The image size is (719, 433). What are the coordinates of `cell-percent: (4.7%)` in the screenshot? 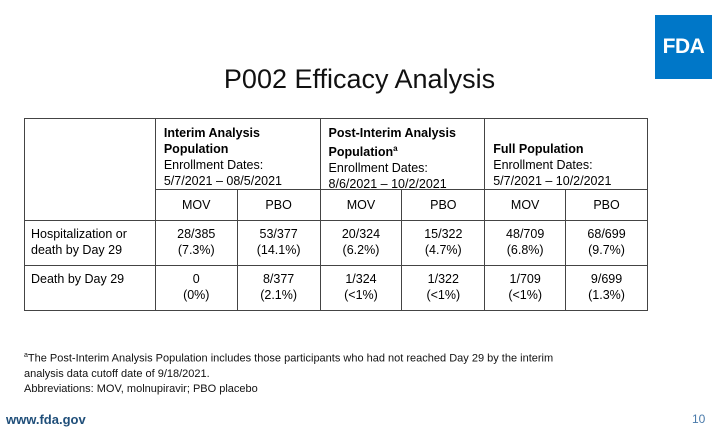 It's located at (443, 250).